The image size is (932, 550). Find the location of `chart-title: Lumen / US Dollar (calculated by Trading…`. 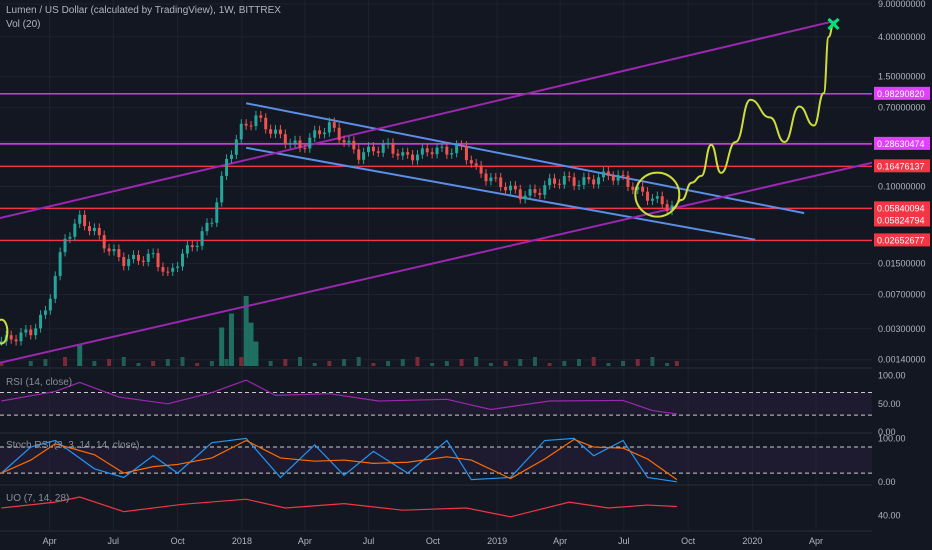

chart-title: Lumen / US Dollar (calculated by Trading… is located at coordinates (143, 10).